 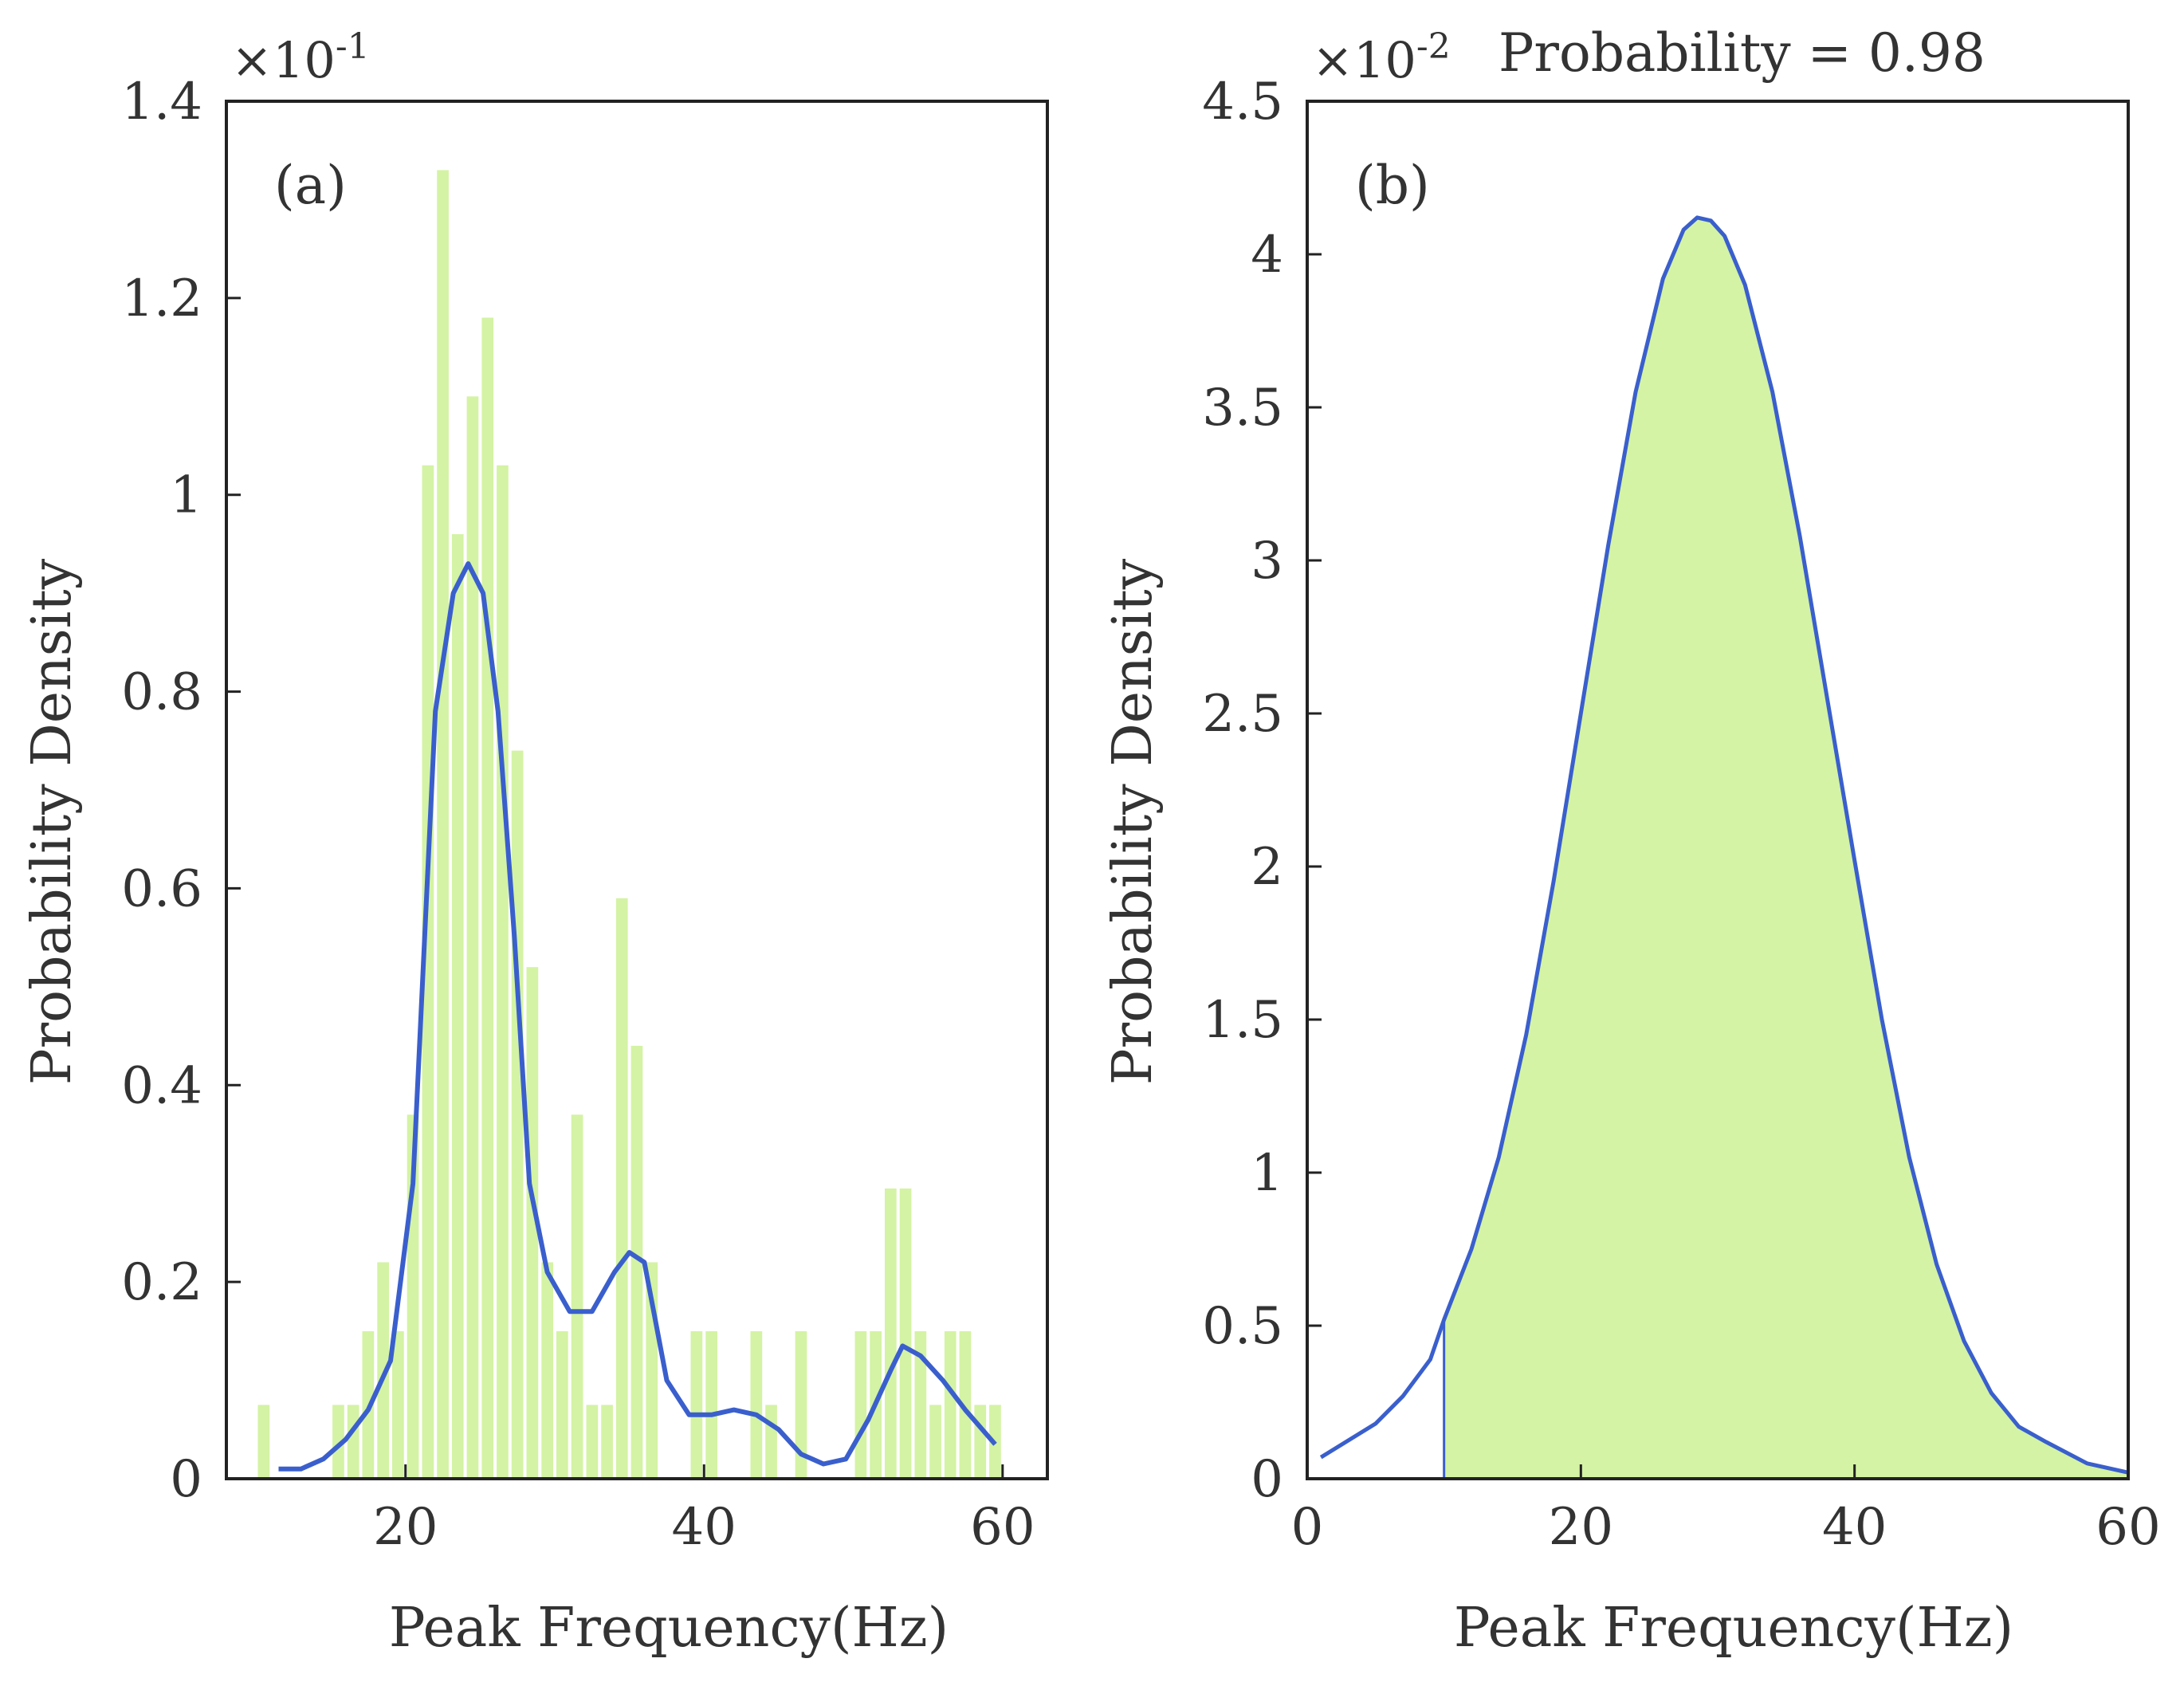 I want to click on panel-b-y-tick-label: 0, so click(x=1267, y=1480).